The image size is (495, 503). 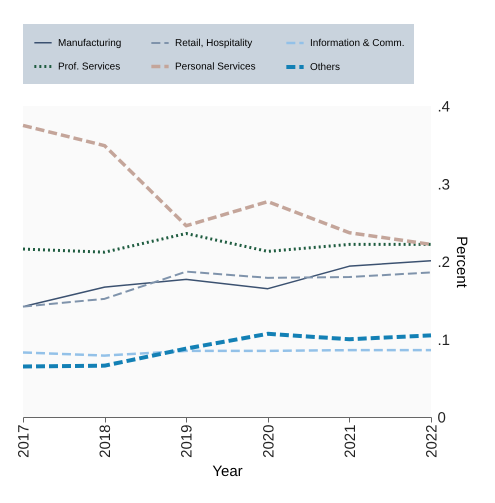 What do you see at coordinates (269, 441) in the screenshot?
I see `x-tick-label: 2020` at bounding box center [269, 441].